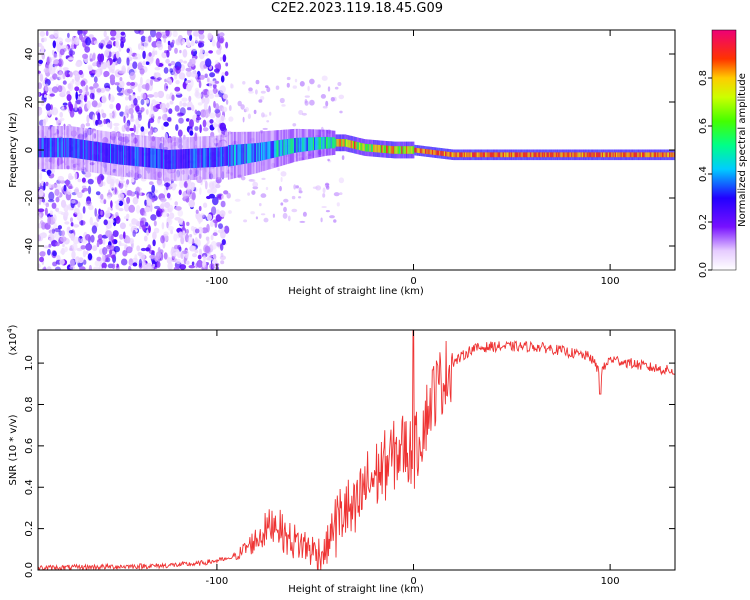  What do you see at coordinates (29, 246) in the screenshot?
I see `y-tick-label: -40` at bounding box center [29, 246].